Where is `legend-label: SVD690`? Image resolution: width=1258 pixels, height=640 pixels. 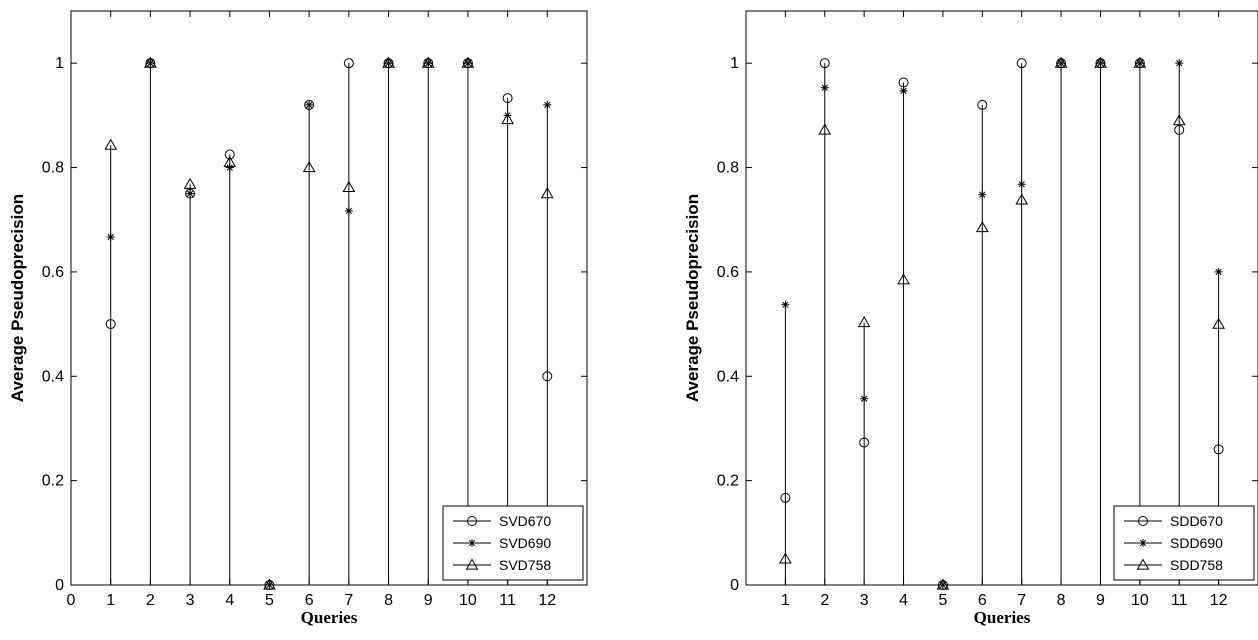 legend-label: SVD690 is located at coordinates (525, 543).